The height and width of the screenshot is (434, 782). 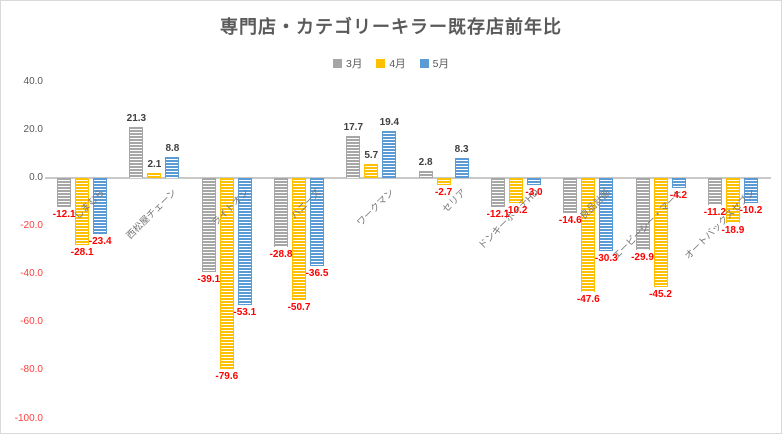 What do you see at coordinates (660, 232) in the screenshot?
I see `bar-4月-エービーシー・マート` at bounding box center [660, 232].